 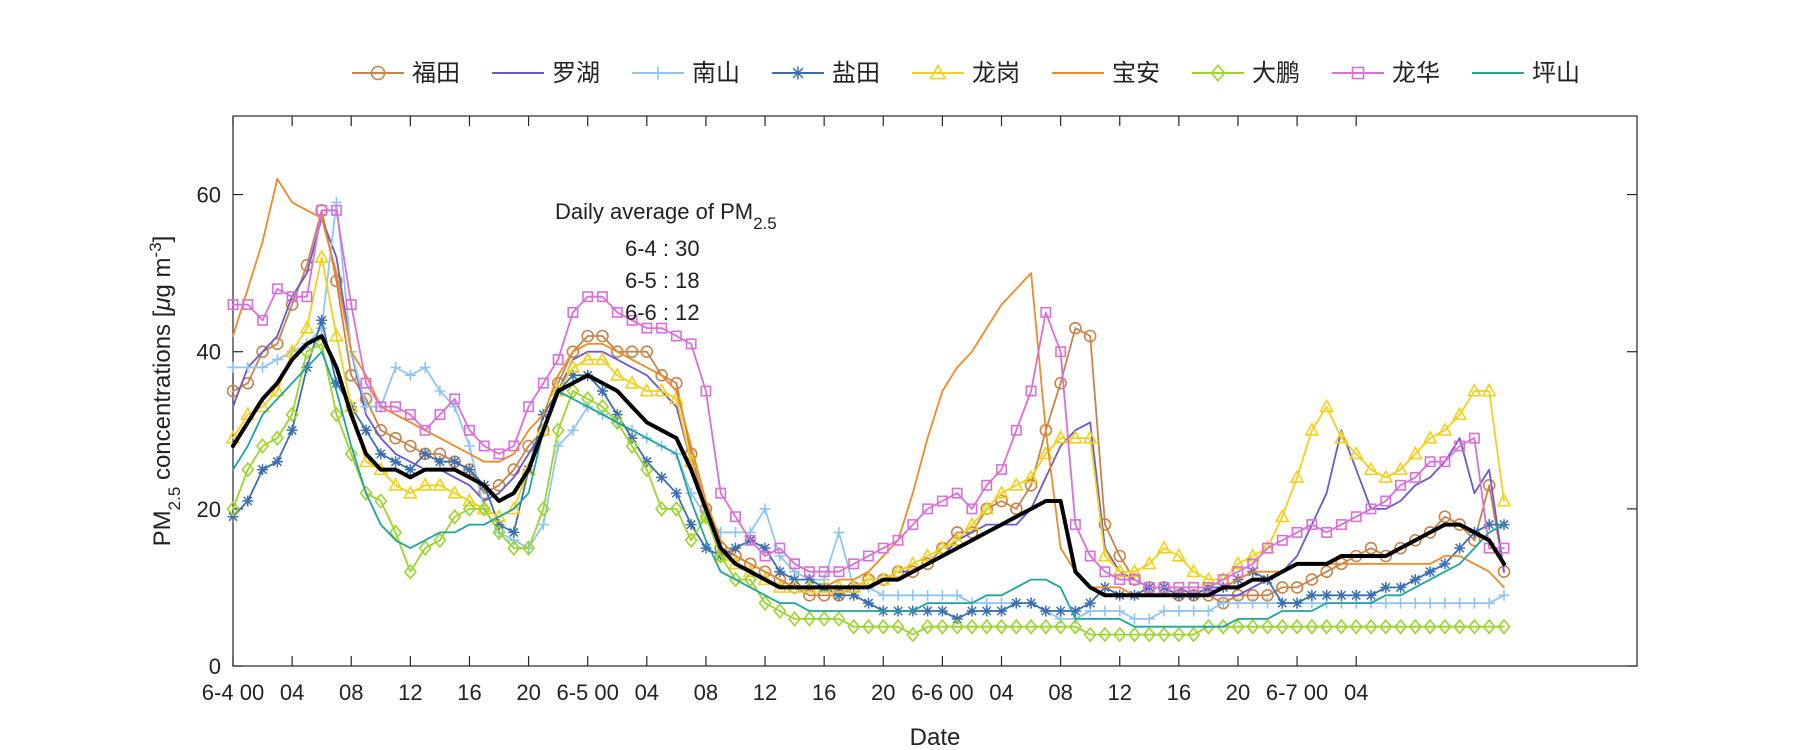 I want to click on legend-label: 南山, so click(x=716, y=73).